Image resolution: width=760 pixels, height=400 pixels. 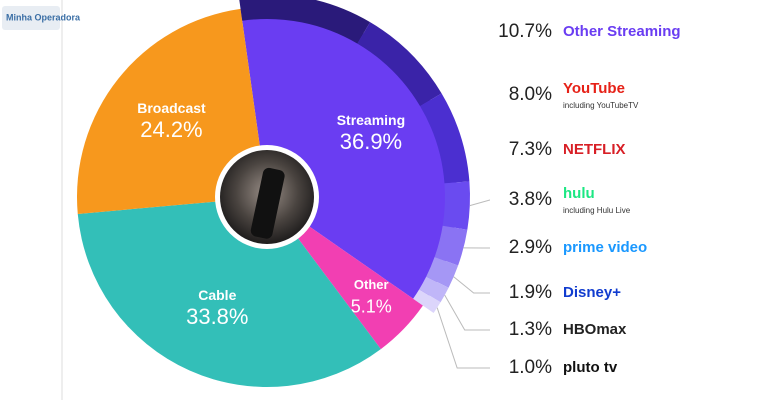 I want to click on brand-label: NETFLIX, so click(x=594, y=149).